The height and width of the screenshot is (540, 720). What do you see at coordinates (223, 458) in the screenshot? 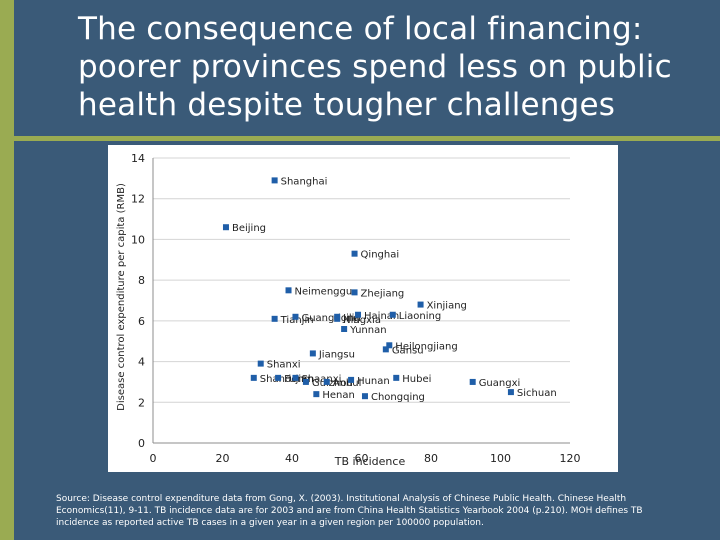
I see `x-tick-label: 20` at bounding box center [223, 458].